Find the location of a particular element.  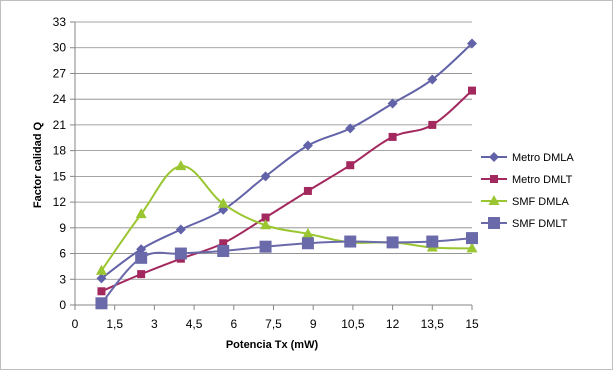

legend-item: SMF DMLT is located at coordinates (524, 223).